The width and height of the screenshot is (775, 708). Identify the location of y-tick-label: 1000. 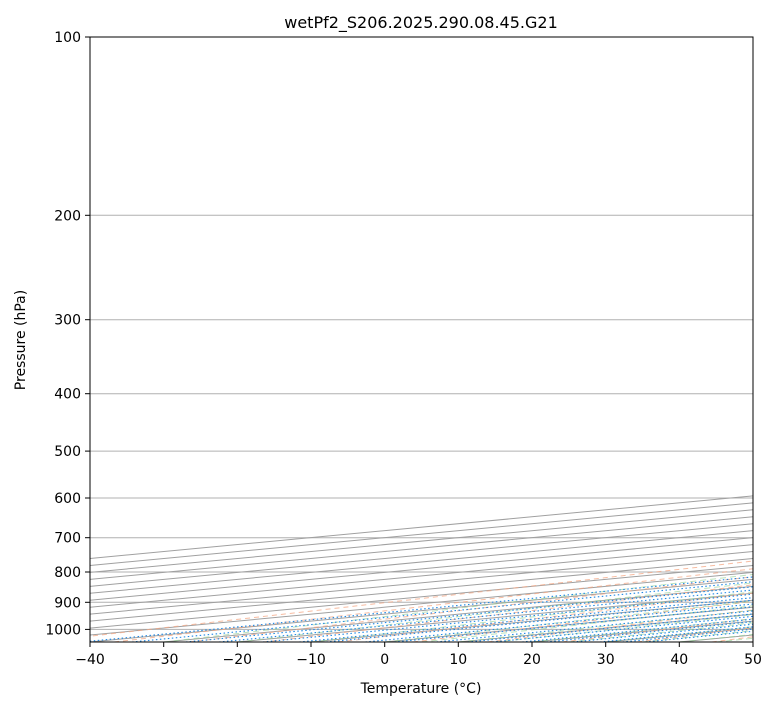
(63, 630).